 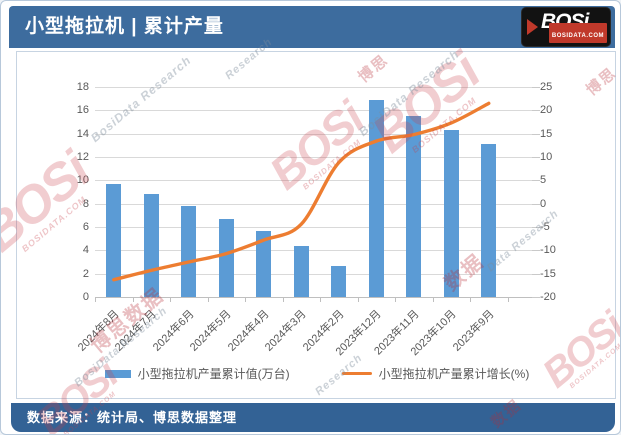 I want to click on left-axis-tick-label: 18, so click(x=82, y=87).